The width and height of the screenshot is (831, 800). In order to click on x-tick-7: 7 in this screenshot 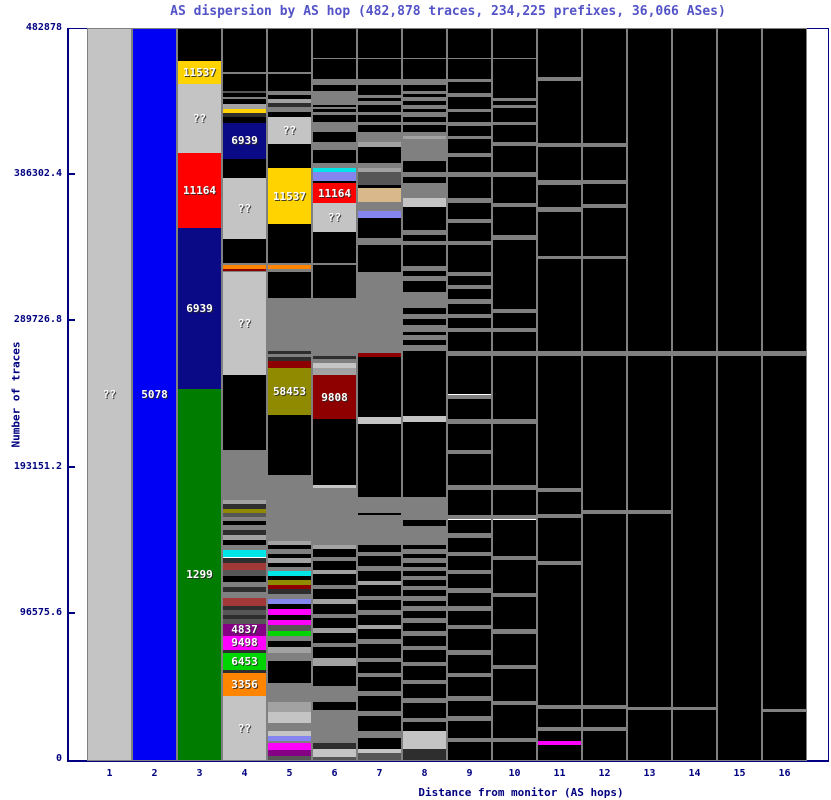, I will do `click(379, 773)`.